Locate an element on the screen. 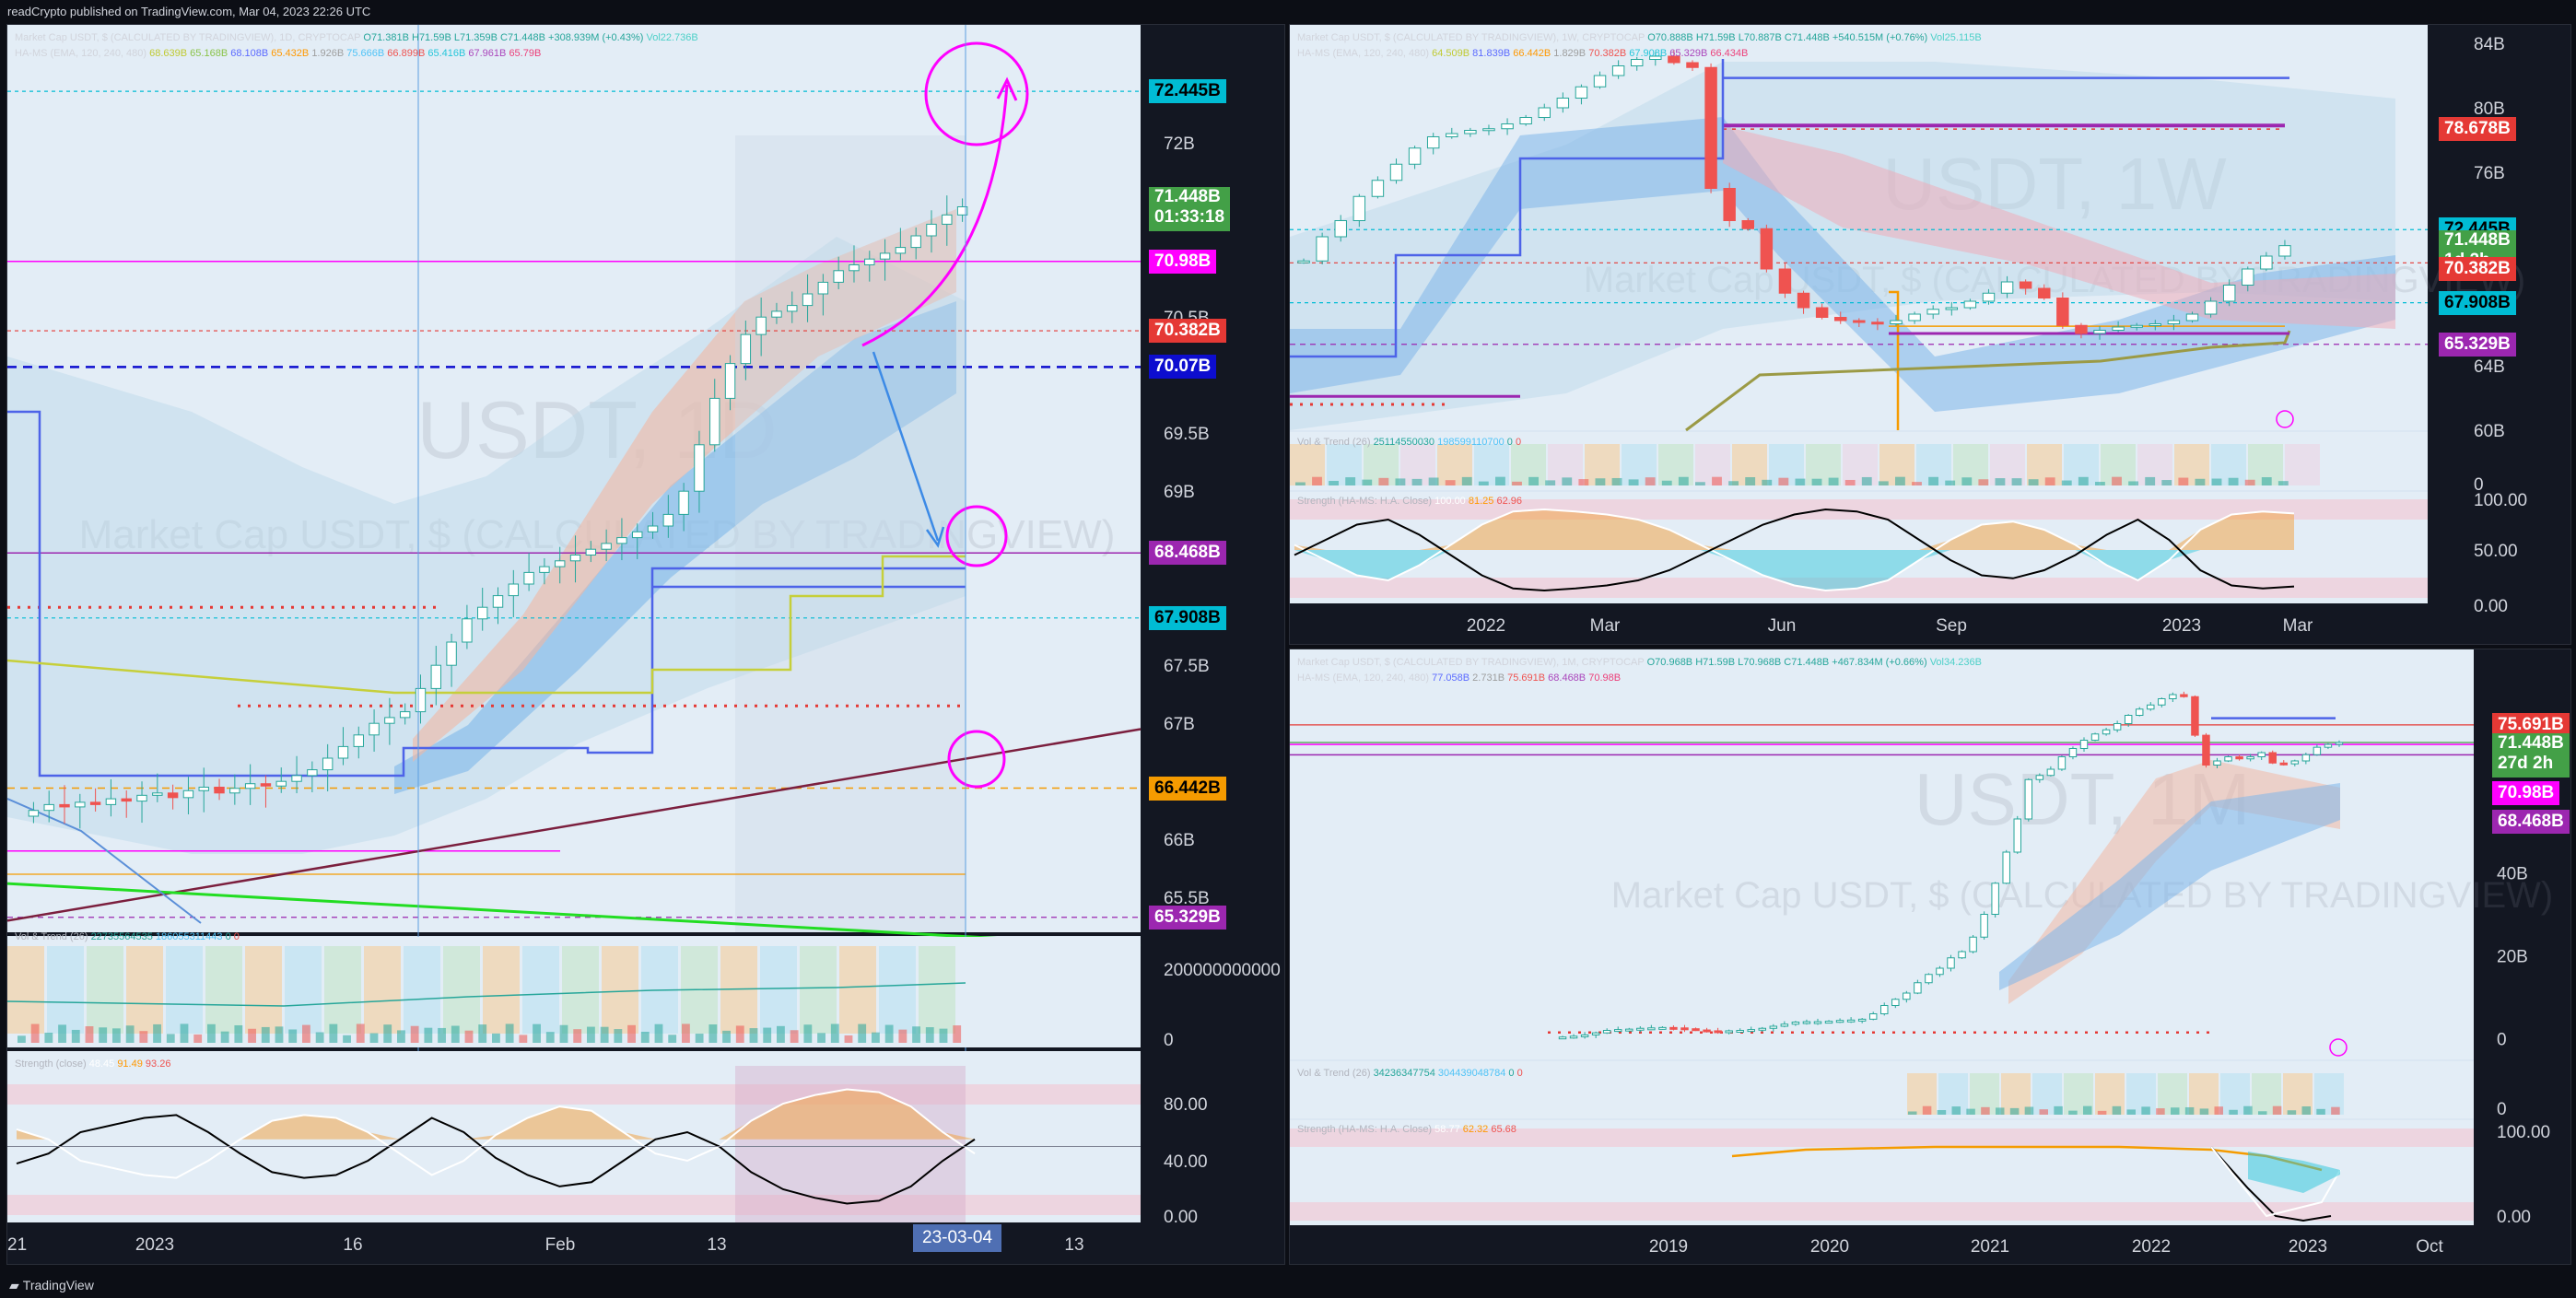 This screenshot has width=2576, height=1298. weekly-price-tick: 64B is located at coordinates (2489, 367).